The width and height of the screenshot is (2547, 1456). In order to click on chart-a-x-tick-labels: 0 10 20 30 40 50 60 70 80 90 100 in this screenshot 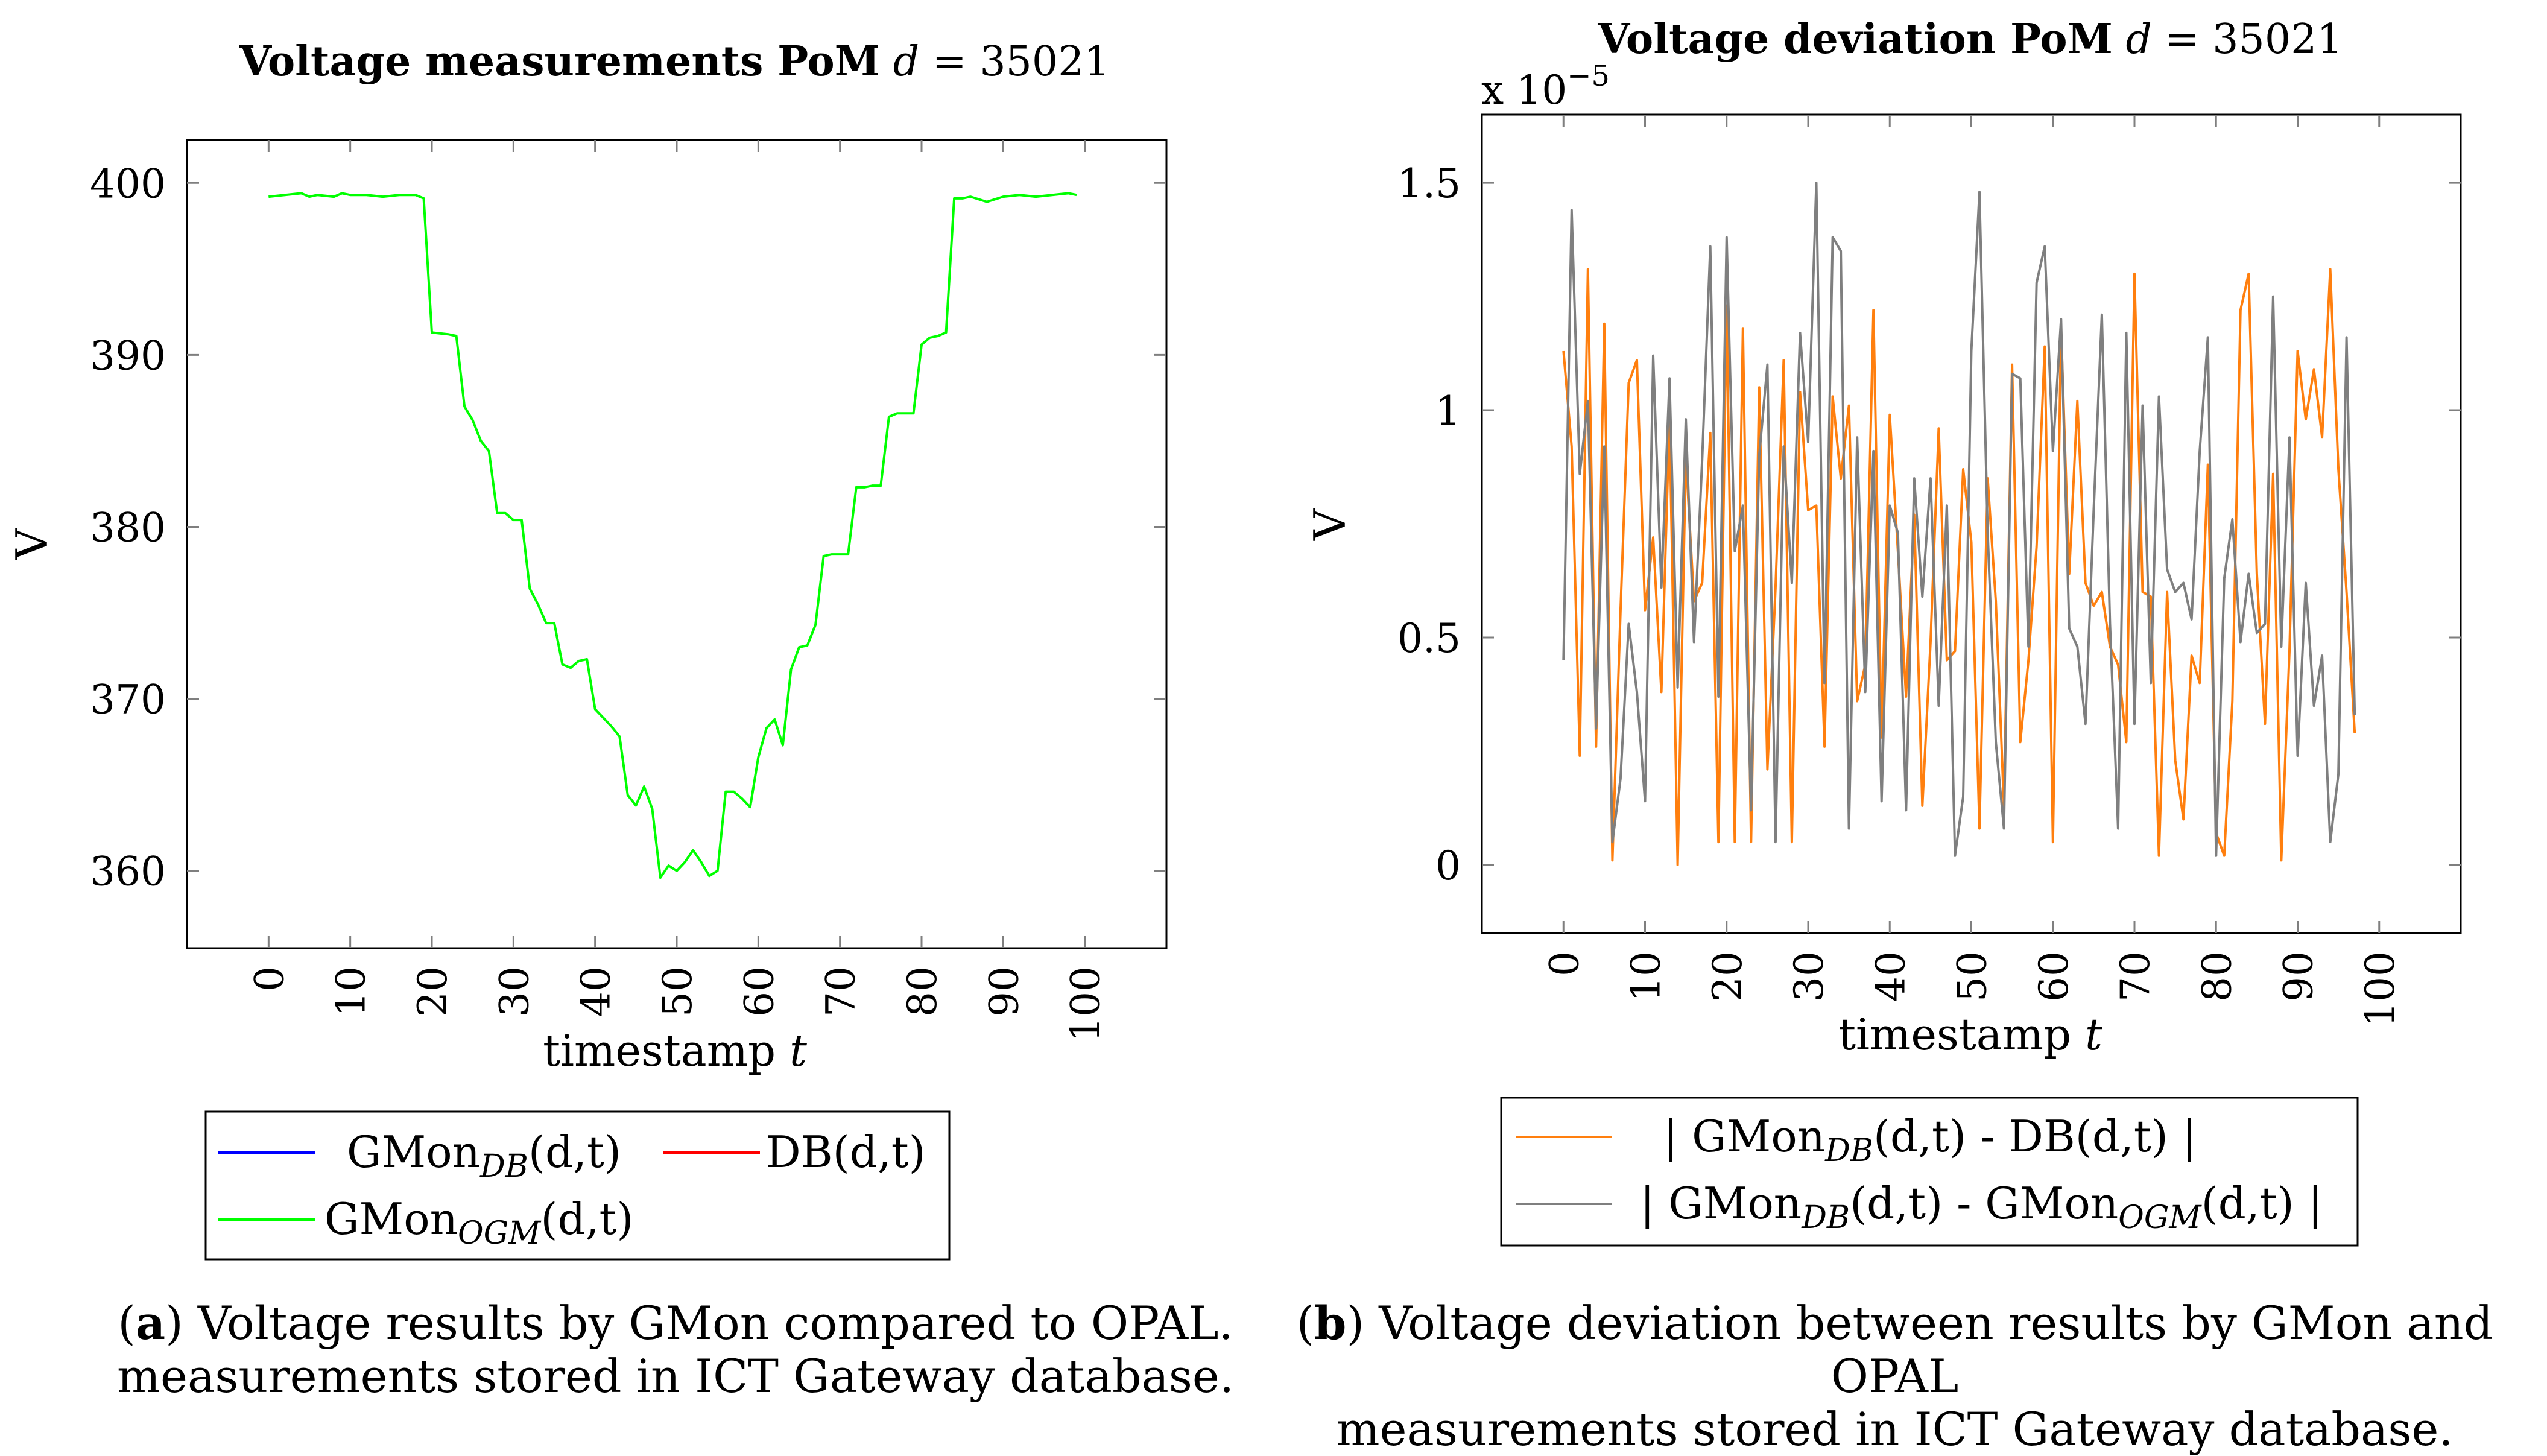, I will do `click(677, 1004)`.